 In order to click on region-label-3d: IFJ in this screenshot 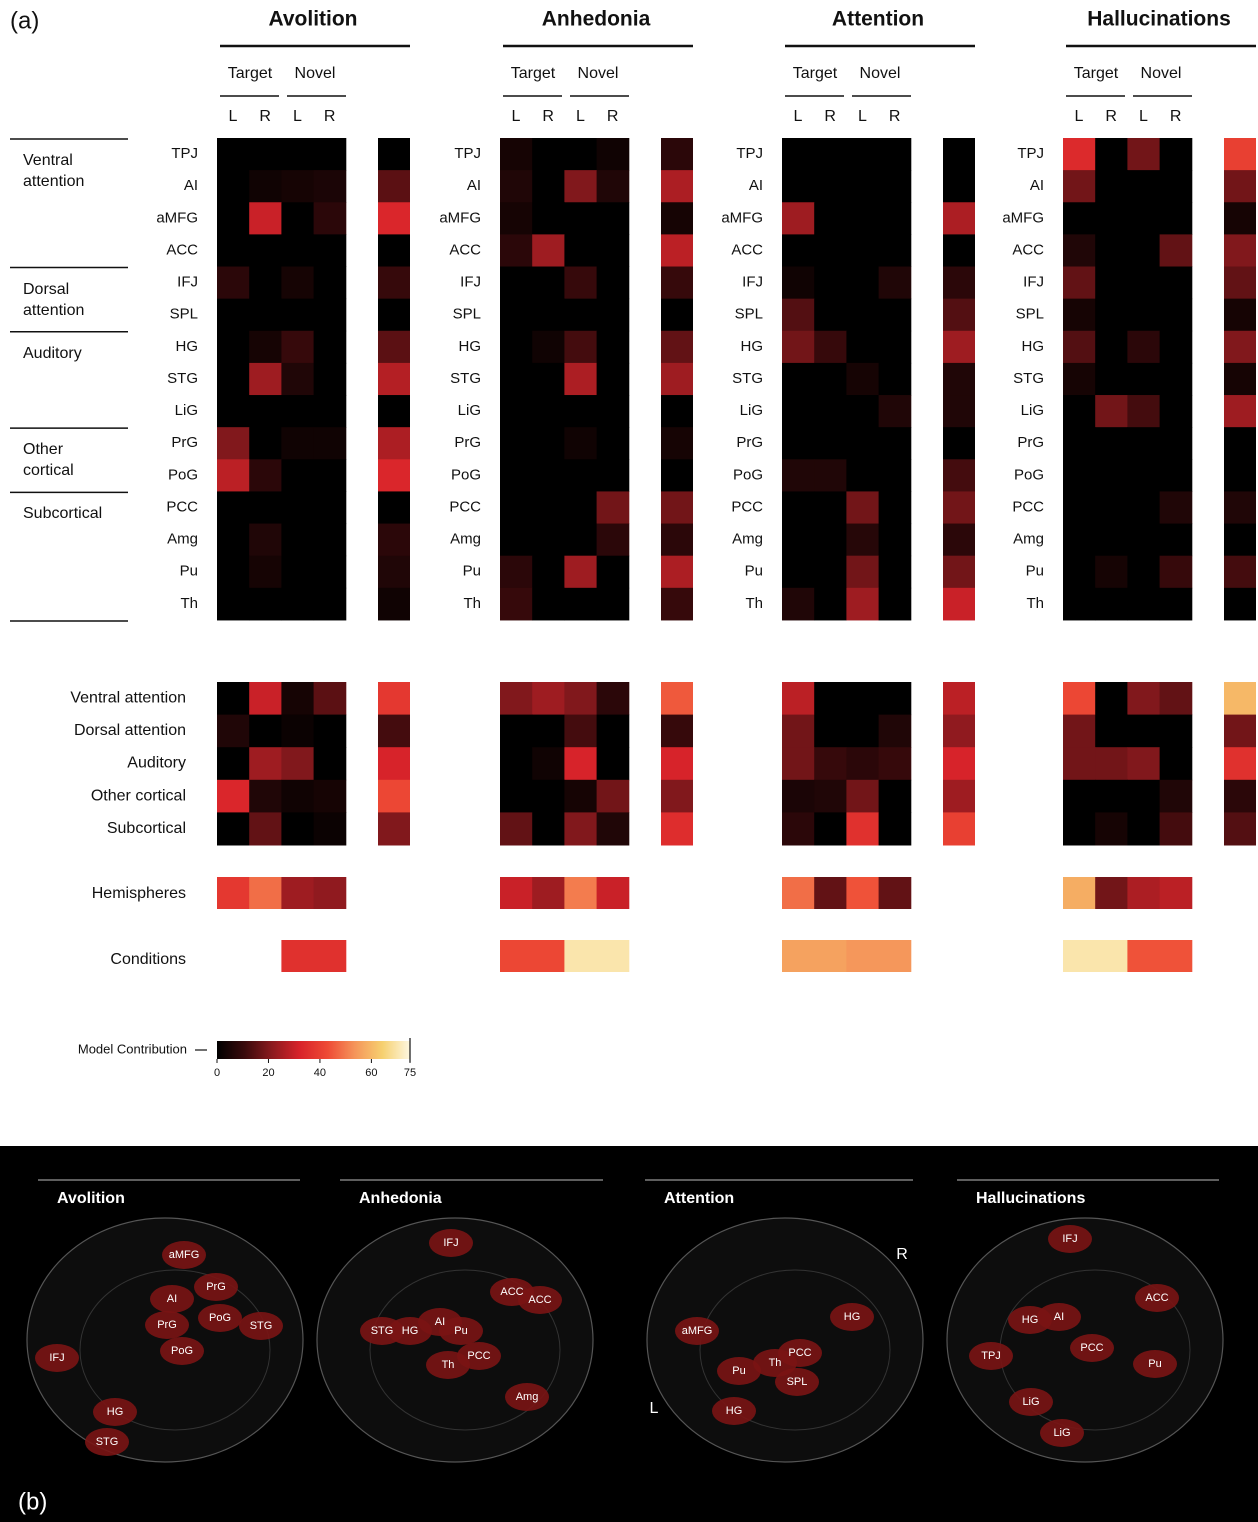, I will do `click(450, 1243)`.